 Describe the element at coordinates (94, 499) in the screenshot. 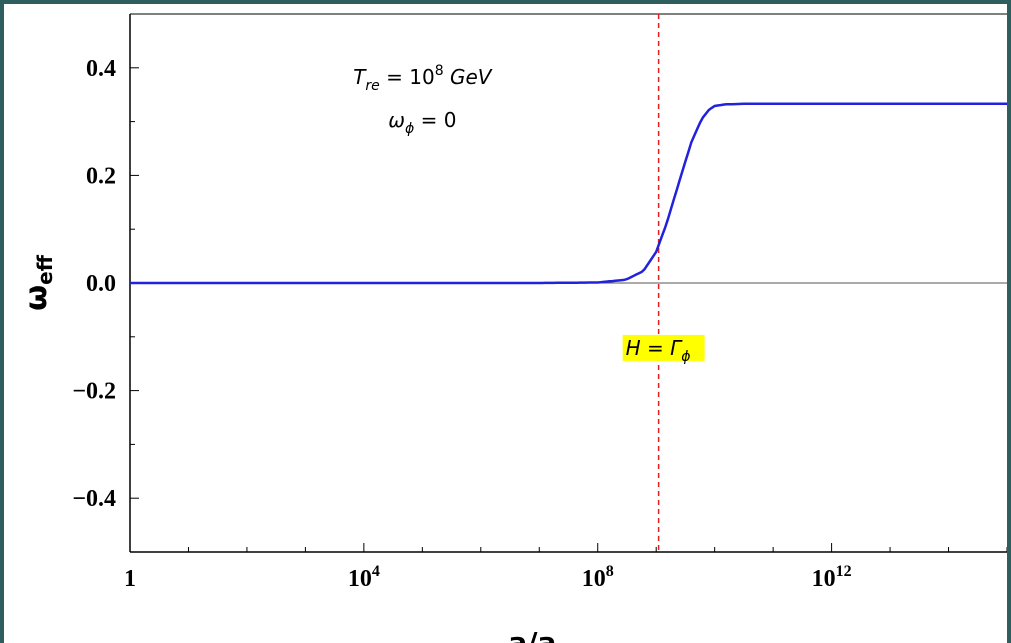

I see `y-tick-label: −0.4` at that location.